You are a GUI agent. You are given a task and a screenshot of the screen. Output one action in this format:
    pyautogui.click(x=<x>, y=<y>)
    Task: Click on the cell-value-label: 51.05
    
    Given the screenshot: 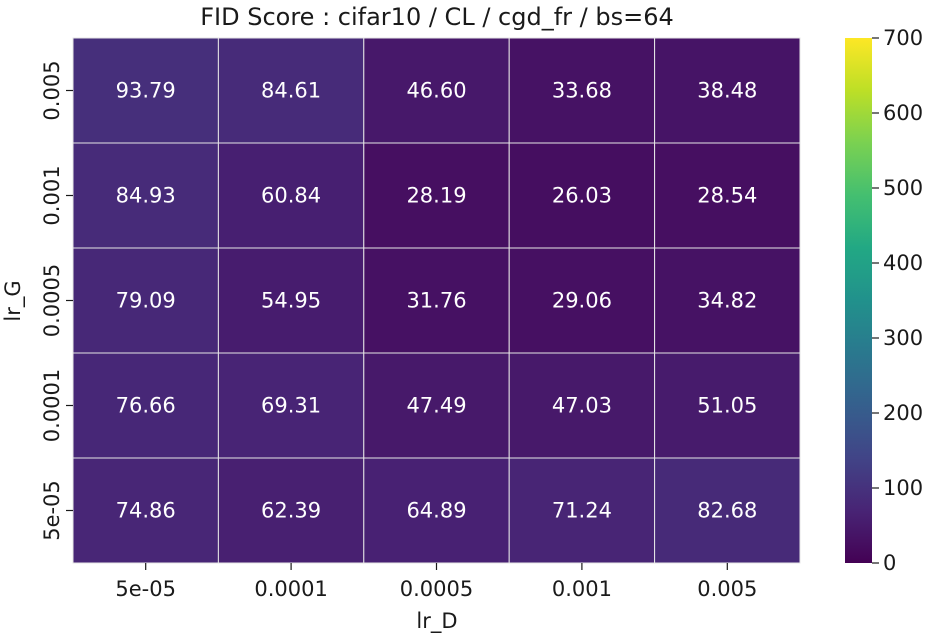 What is the action you would take?
    pyautogui.click(x=727, y=406)
    